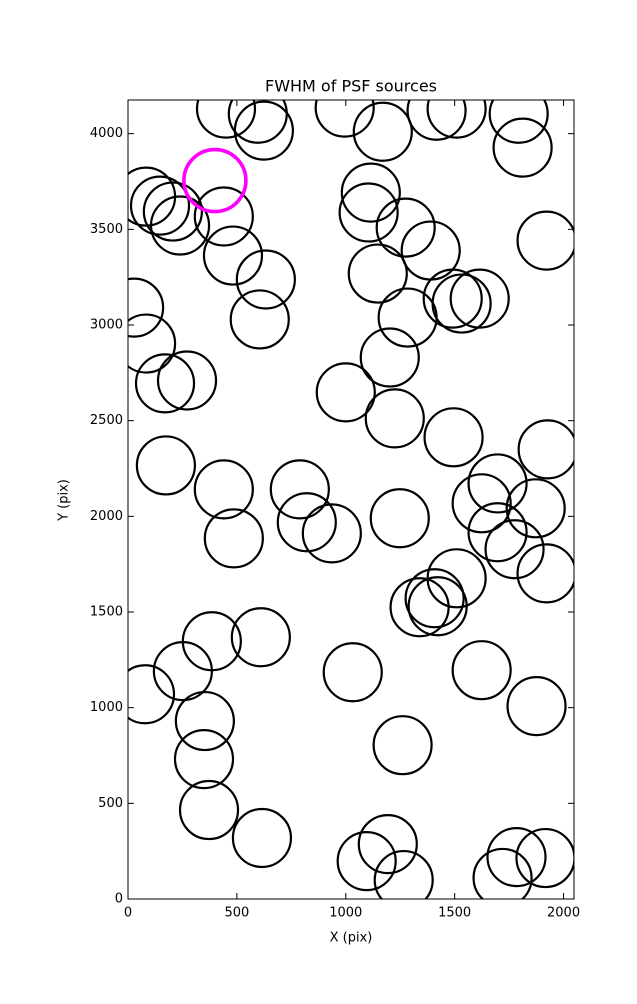 The width and height of the screenshot is (637, 1004). I want to click on x-axis-label: X (pix), so click(351, 938).